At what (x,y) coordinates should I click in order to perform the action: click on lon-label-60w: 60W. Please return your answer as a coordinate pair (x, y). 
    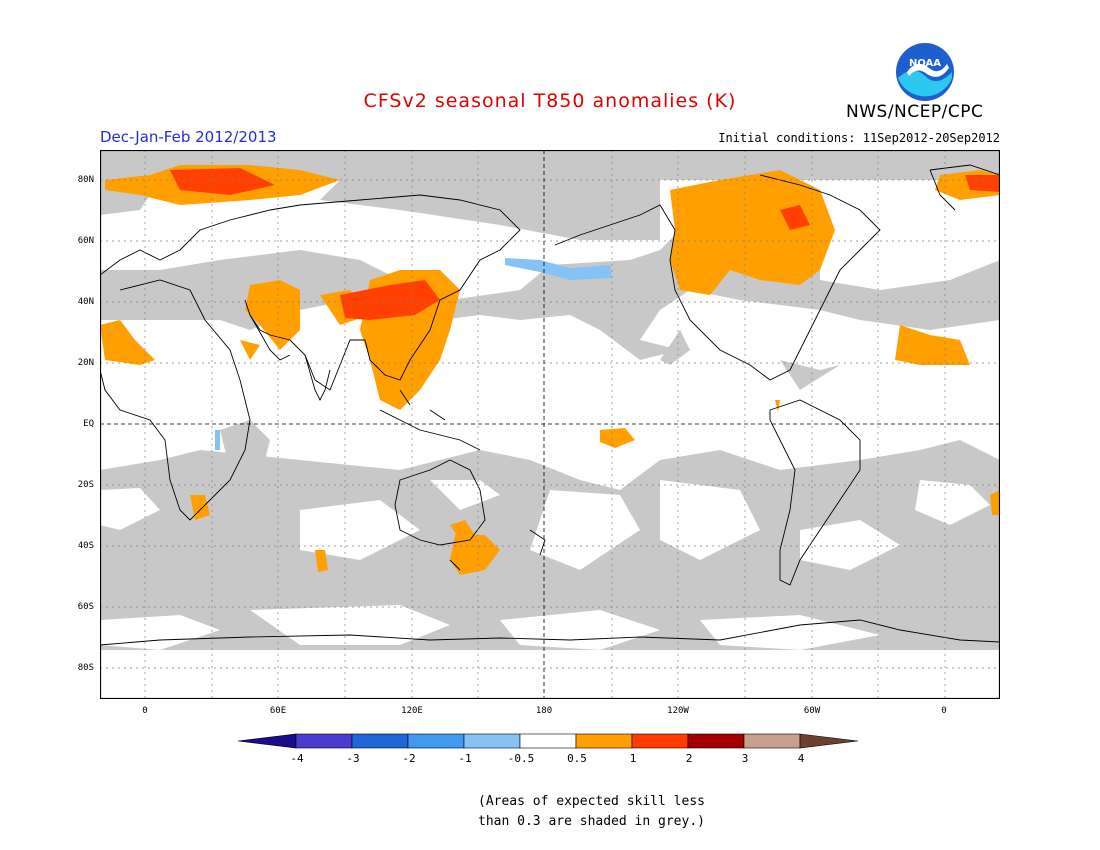
    Looking at the image, I should click on (812, 711).